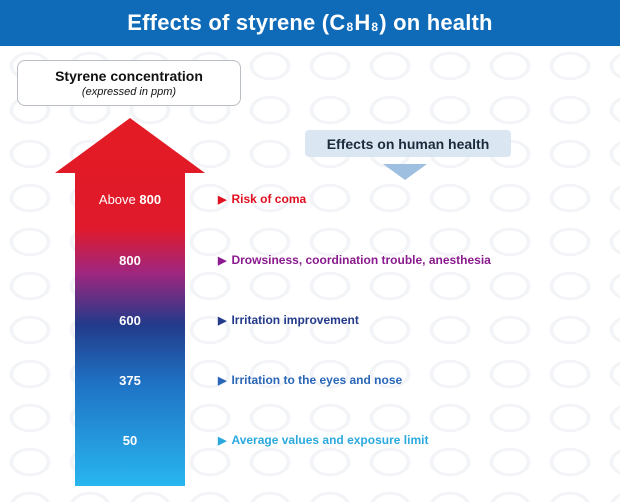  I want to click on level-above-800: Above 800, so click(130, 199).